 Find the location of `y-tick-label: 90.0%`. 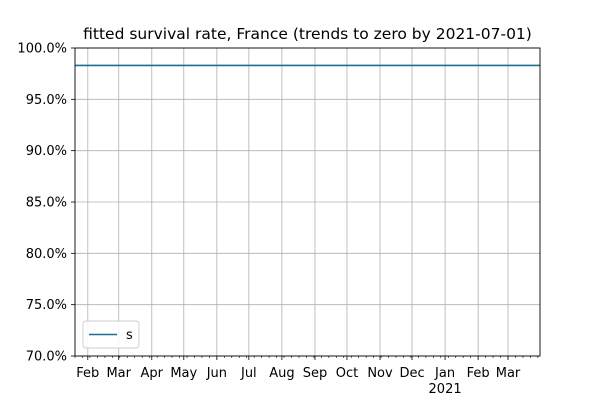

y-tick-label: 90.0% is located at coordinates (46, 151).